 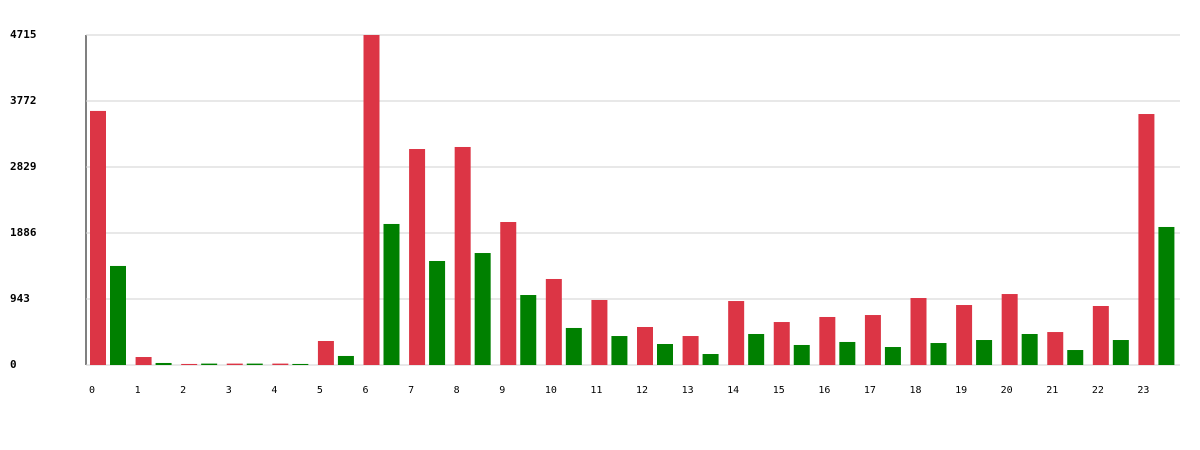 What do you see at coordinates (551, 390) in the screenshot?
I see `x-tick-label: 10` at bounding box center [551, 390].